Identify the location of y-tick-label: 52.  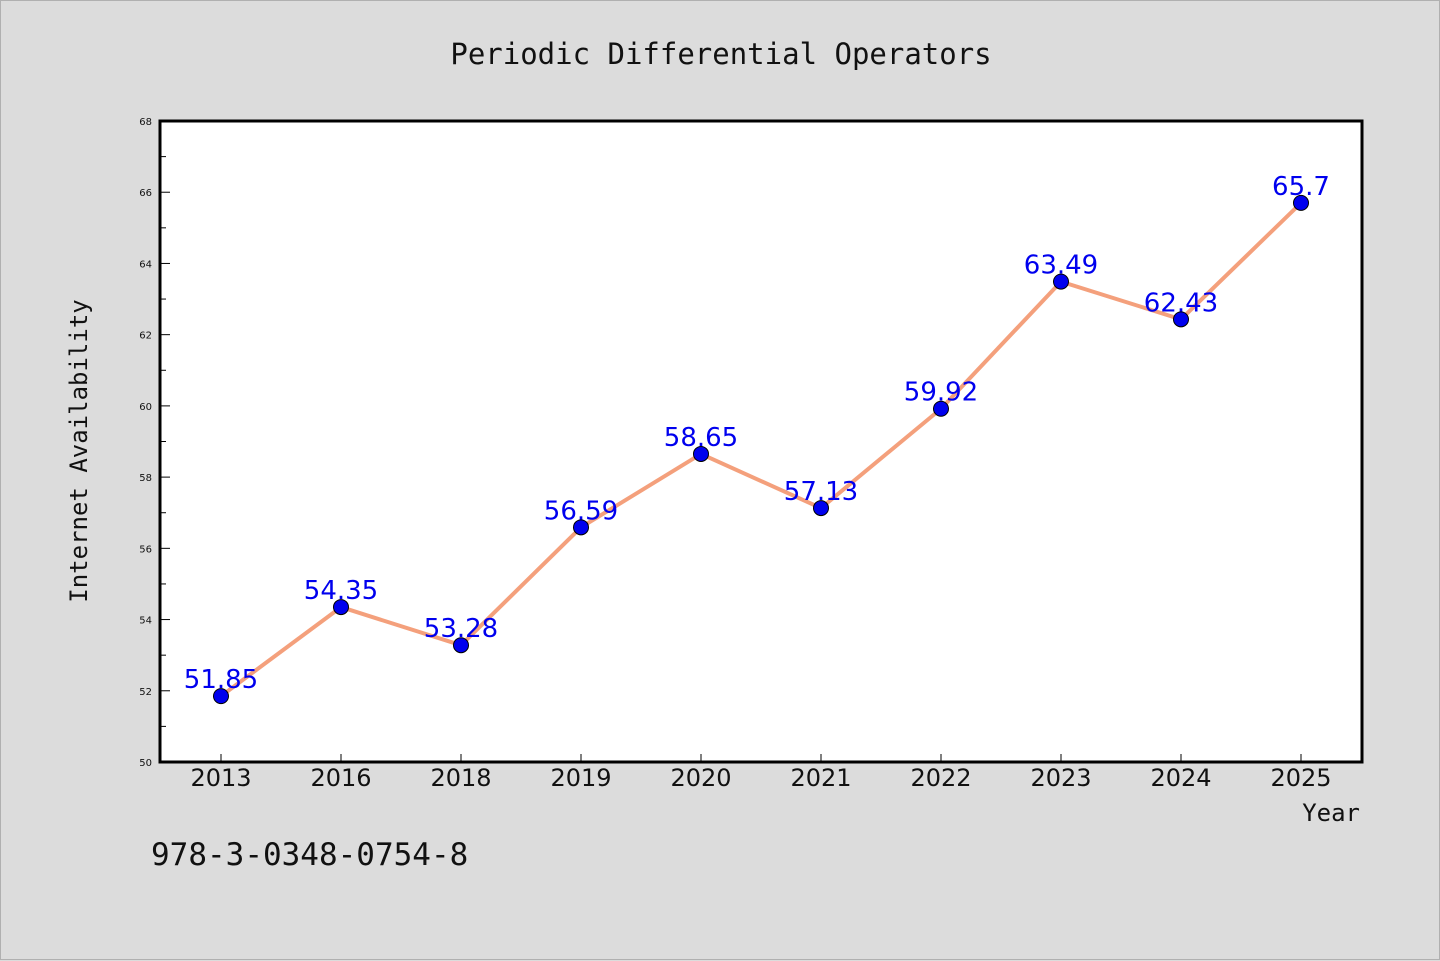
(145, 692).